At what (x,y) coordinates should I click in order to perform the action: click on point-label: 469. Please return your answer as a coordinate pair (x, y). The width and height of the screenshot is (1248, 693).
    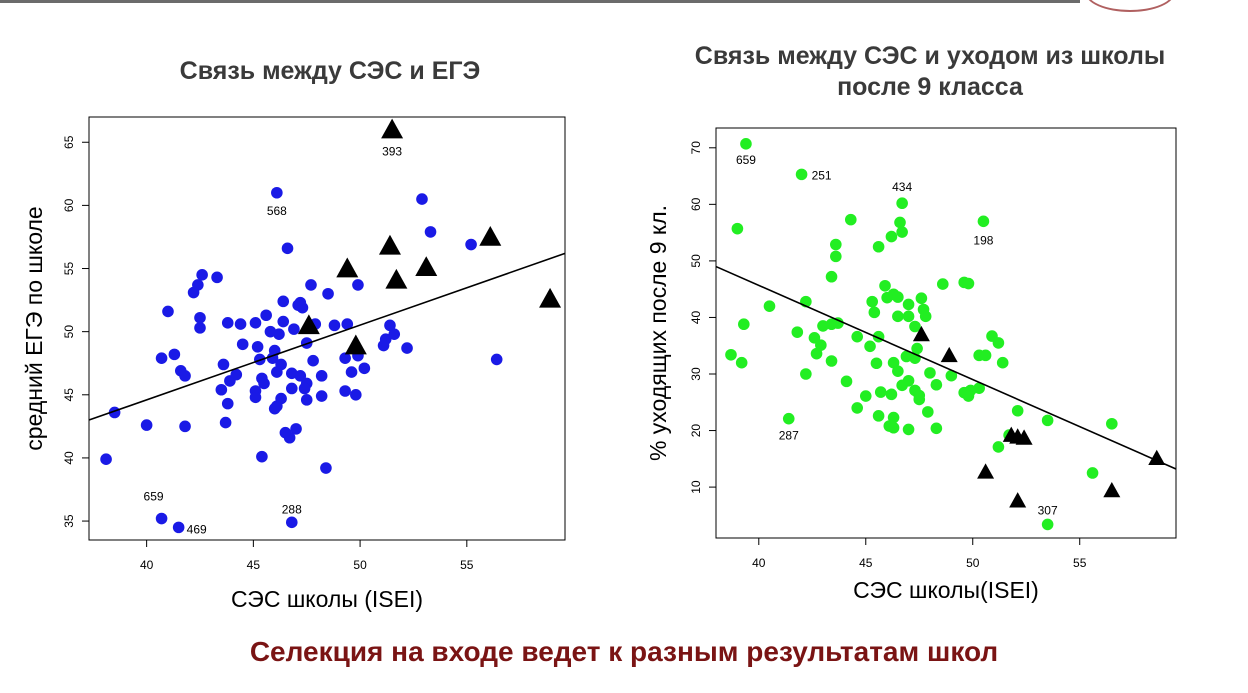
    Looking at the image, I should click on (197, 529).